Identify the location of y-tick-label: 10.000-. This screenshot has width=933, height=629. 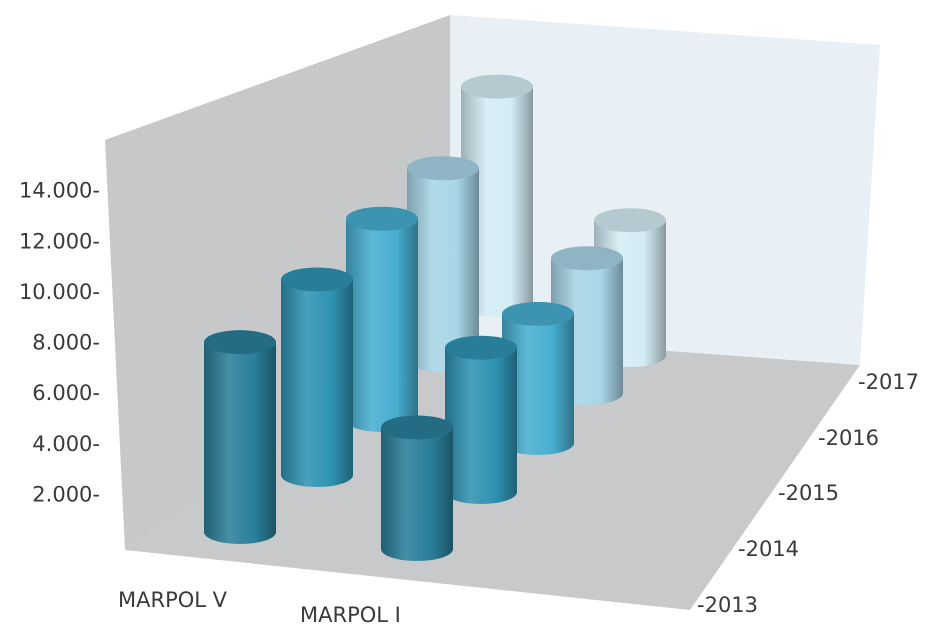
(59, 292).